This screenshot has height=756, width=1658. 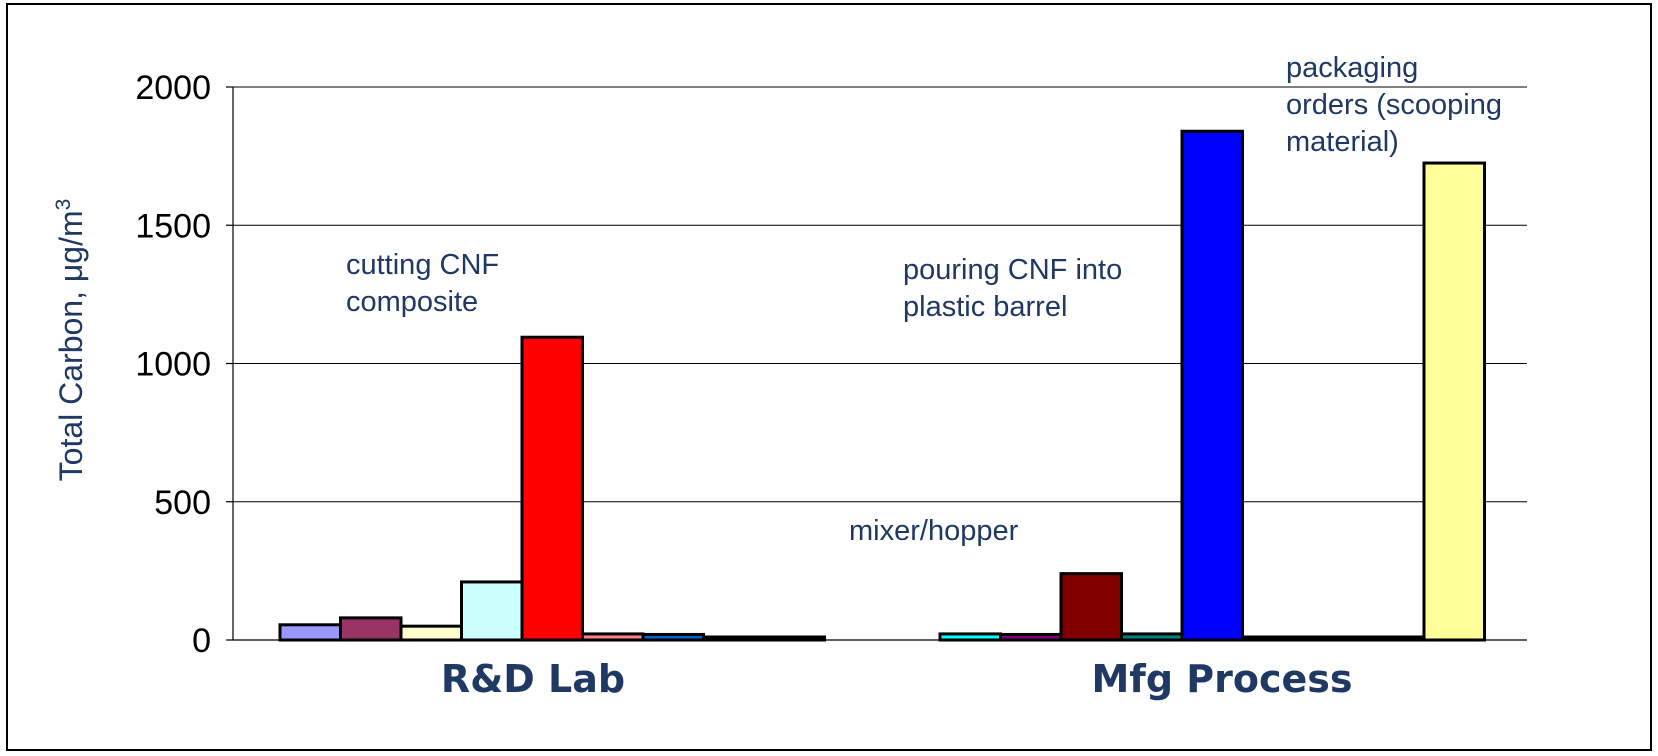 I want to click on annotation: mixer/hopper, so click(x=934, y=531).